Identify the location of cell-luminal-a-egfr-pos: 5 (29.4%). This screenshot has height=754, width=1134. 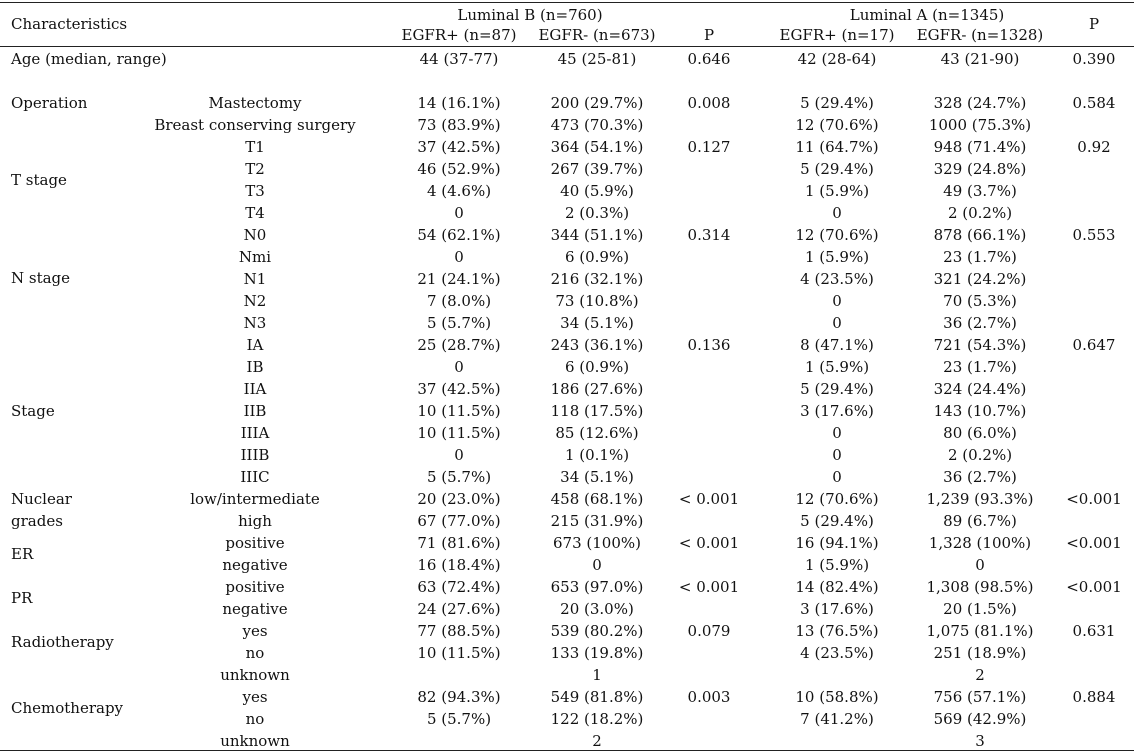
(837, 169).